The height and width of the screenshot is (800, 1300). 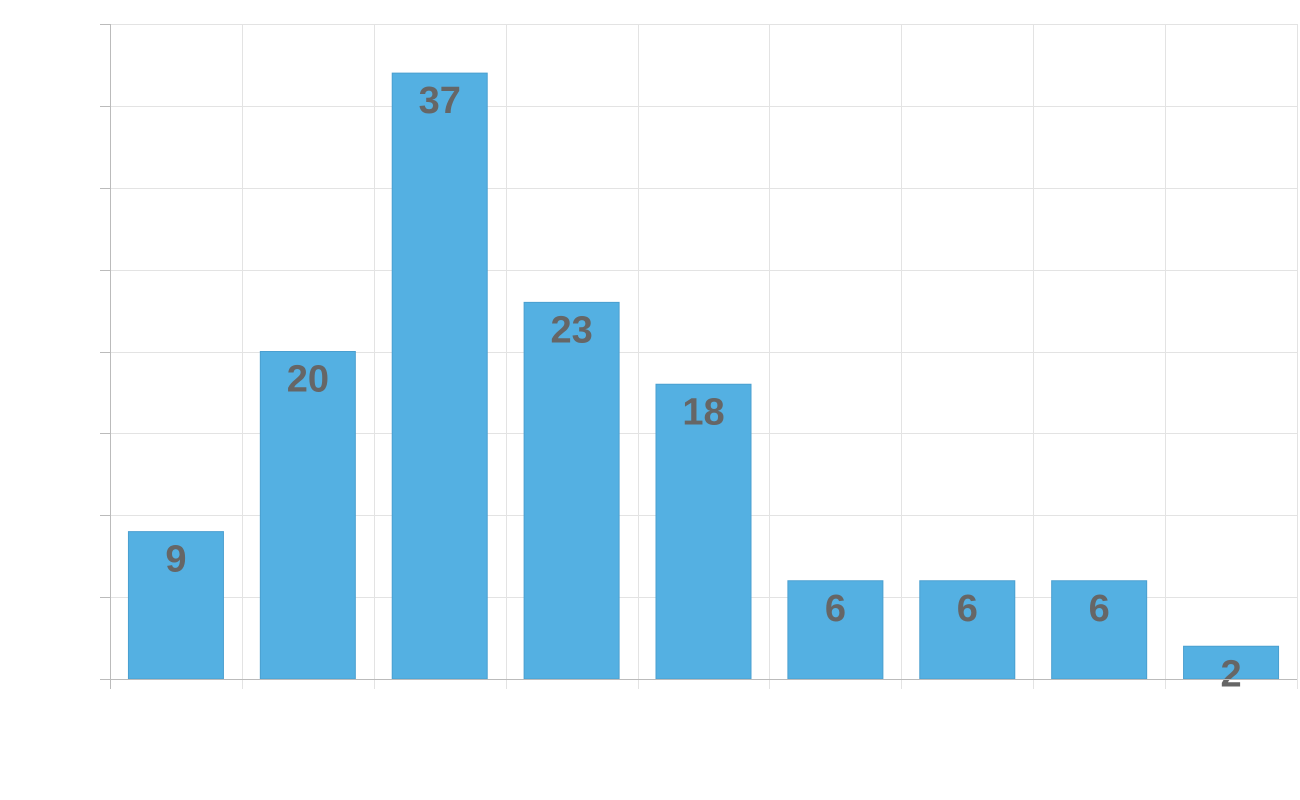 I want to click on bar-value-label: 20, so click(x=308, y=380).